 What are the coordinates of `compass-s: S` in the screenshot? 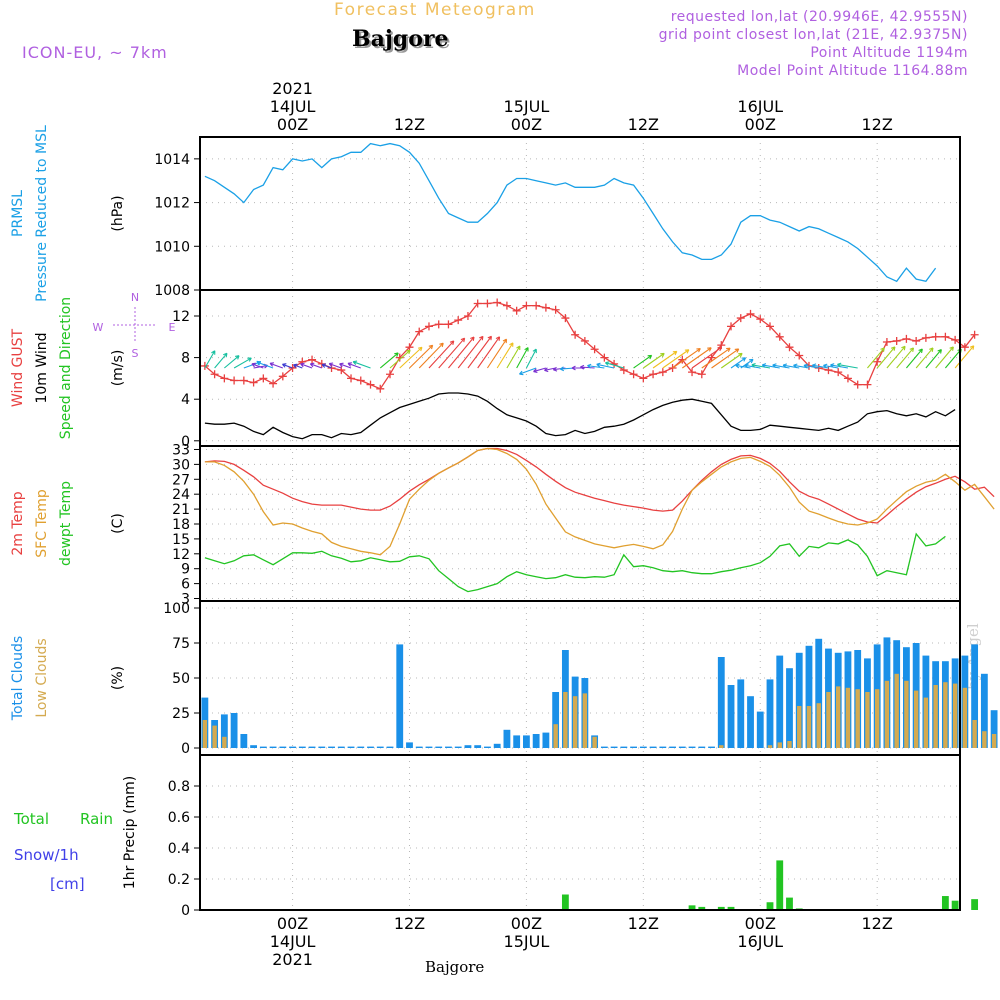 It's located at (135, 353).